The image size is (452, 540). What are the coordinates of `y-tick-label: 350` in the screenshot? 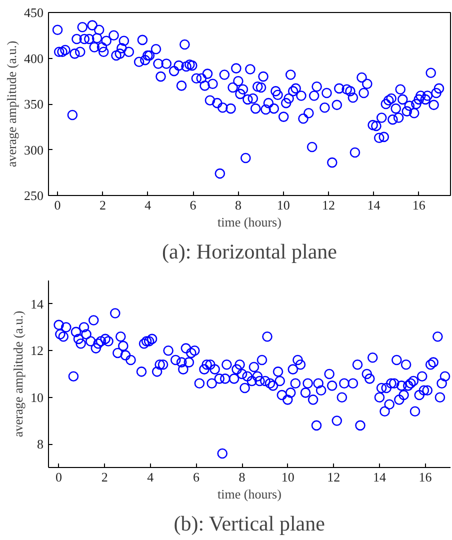 It's located at (34, 104).